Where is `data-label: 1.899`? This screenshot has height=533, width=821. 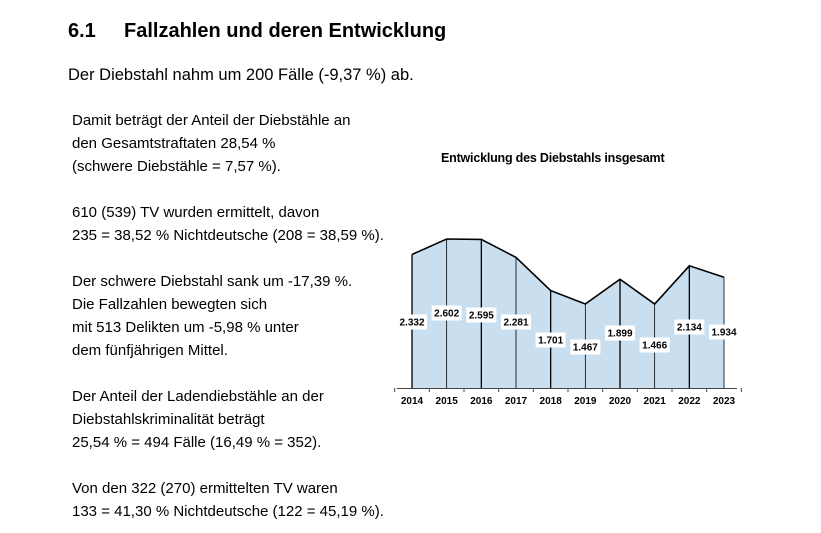 data-label: 1.899 is located at coordinates (620, 333).